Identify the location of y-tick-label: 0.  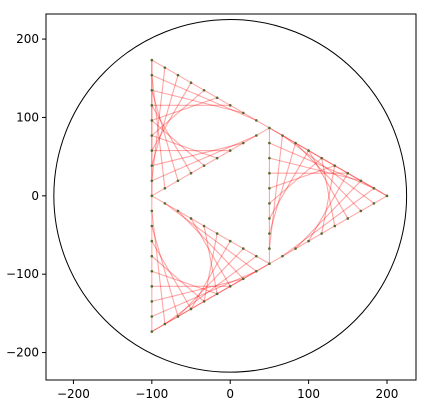
(35, 196).